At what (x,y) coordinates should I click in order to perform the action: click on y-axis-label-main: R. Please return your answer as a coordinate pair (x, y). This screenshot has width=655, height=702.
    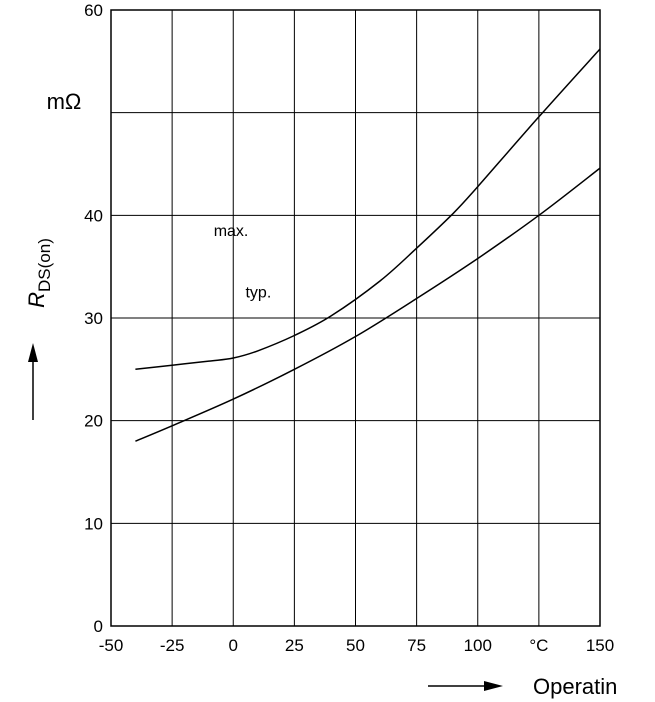
    Looking at the image, I should click on (36, 300).